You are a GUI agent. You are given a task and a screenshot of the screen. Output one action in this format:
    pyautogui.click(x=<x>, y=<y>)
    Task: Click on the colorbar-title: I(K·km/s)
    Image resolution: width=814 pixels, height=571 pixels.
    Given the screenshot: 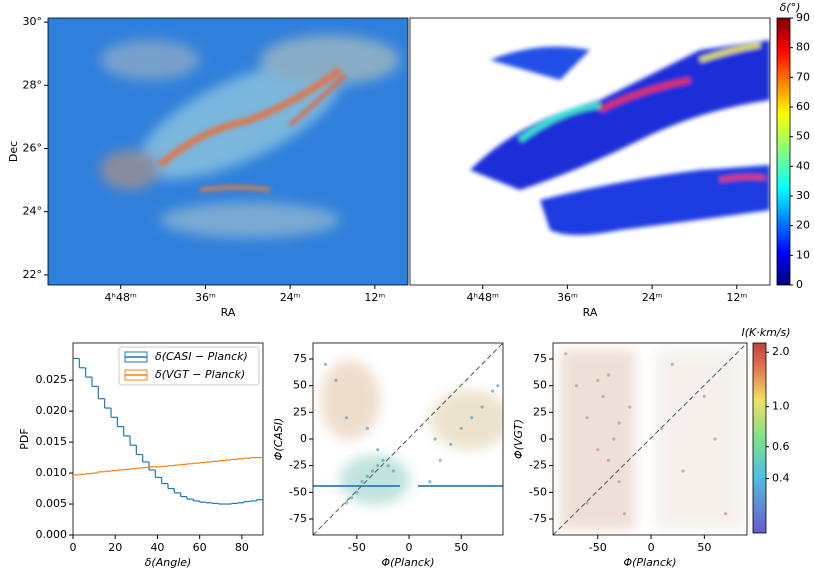 What is the action you would take?
    pyautogui.click(x=765, y=332)
    